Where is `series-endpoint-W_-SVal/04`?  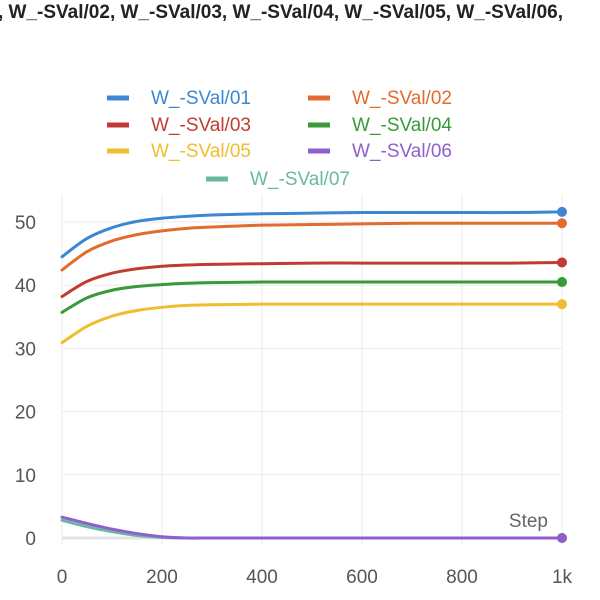
series-endpoint-W_-SVal/04 is located at coordinates (562, 282).